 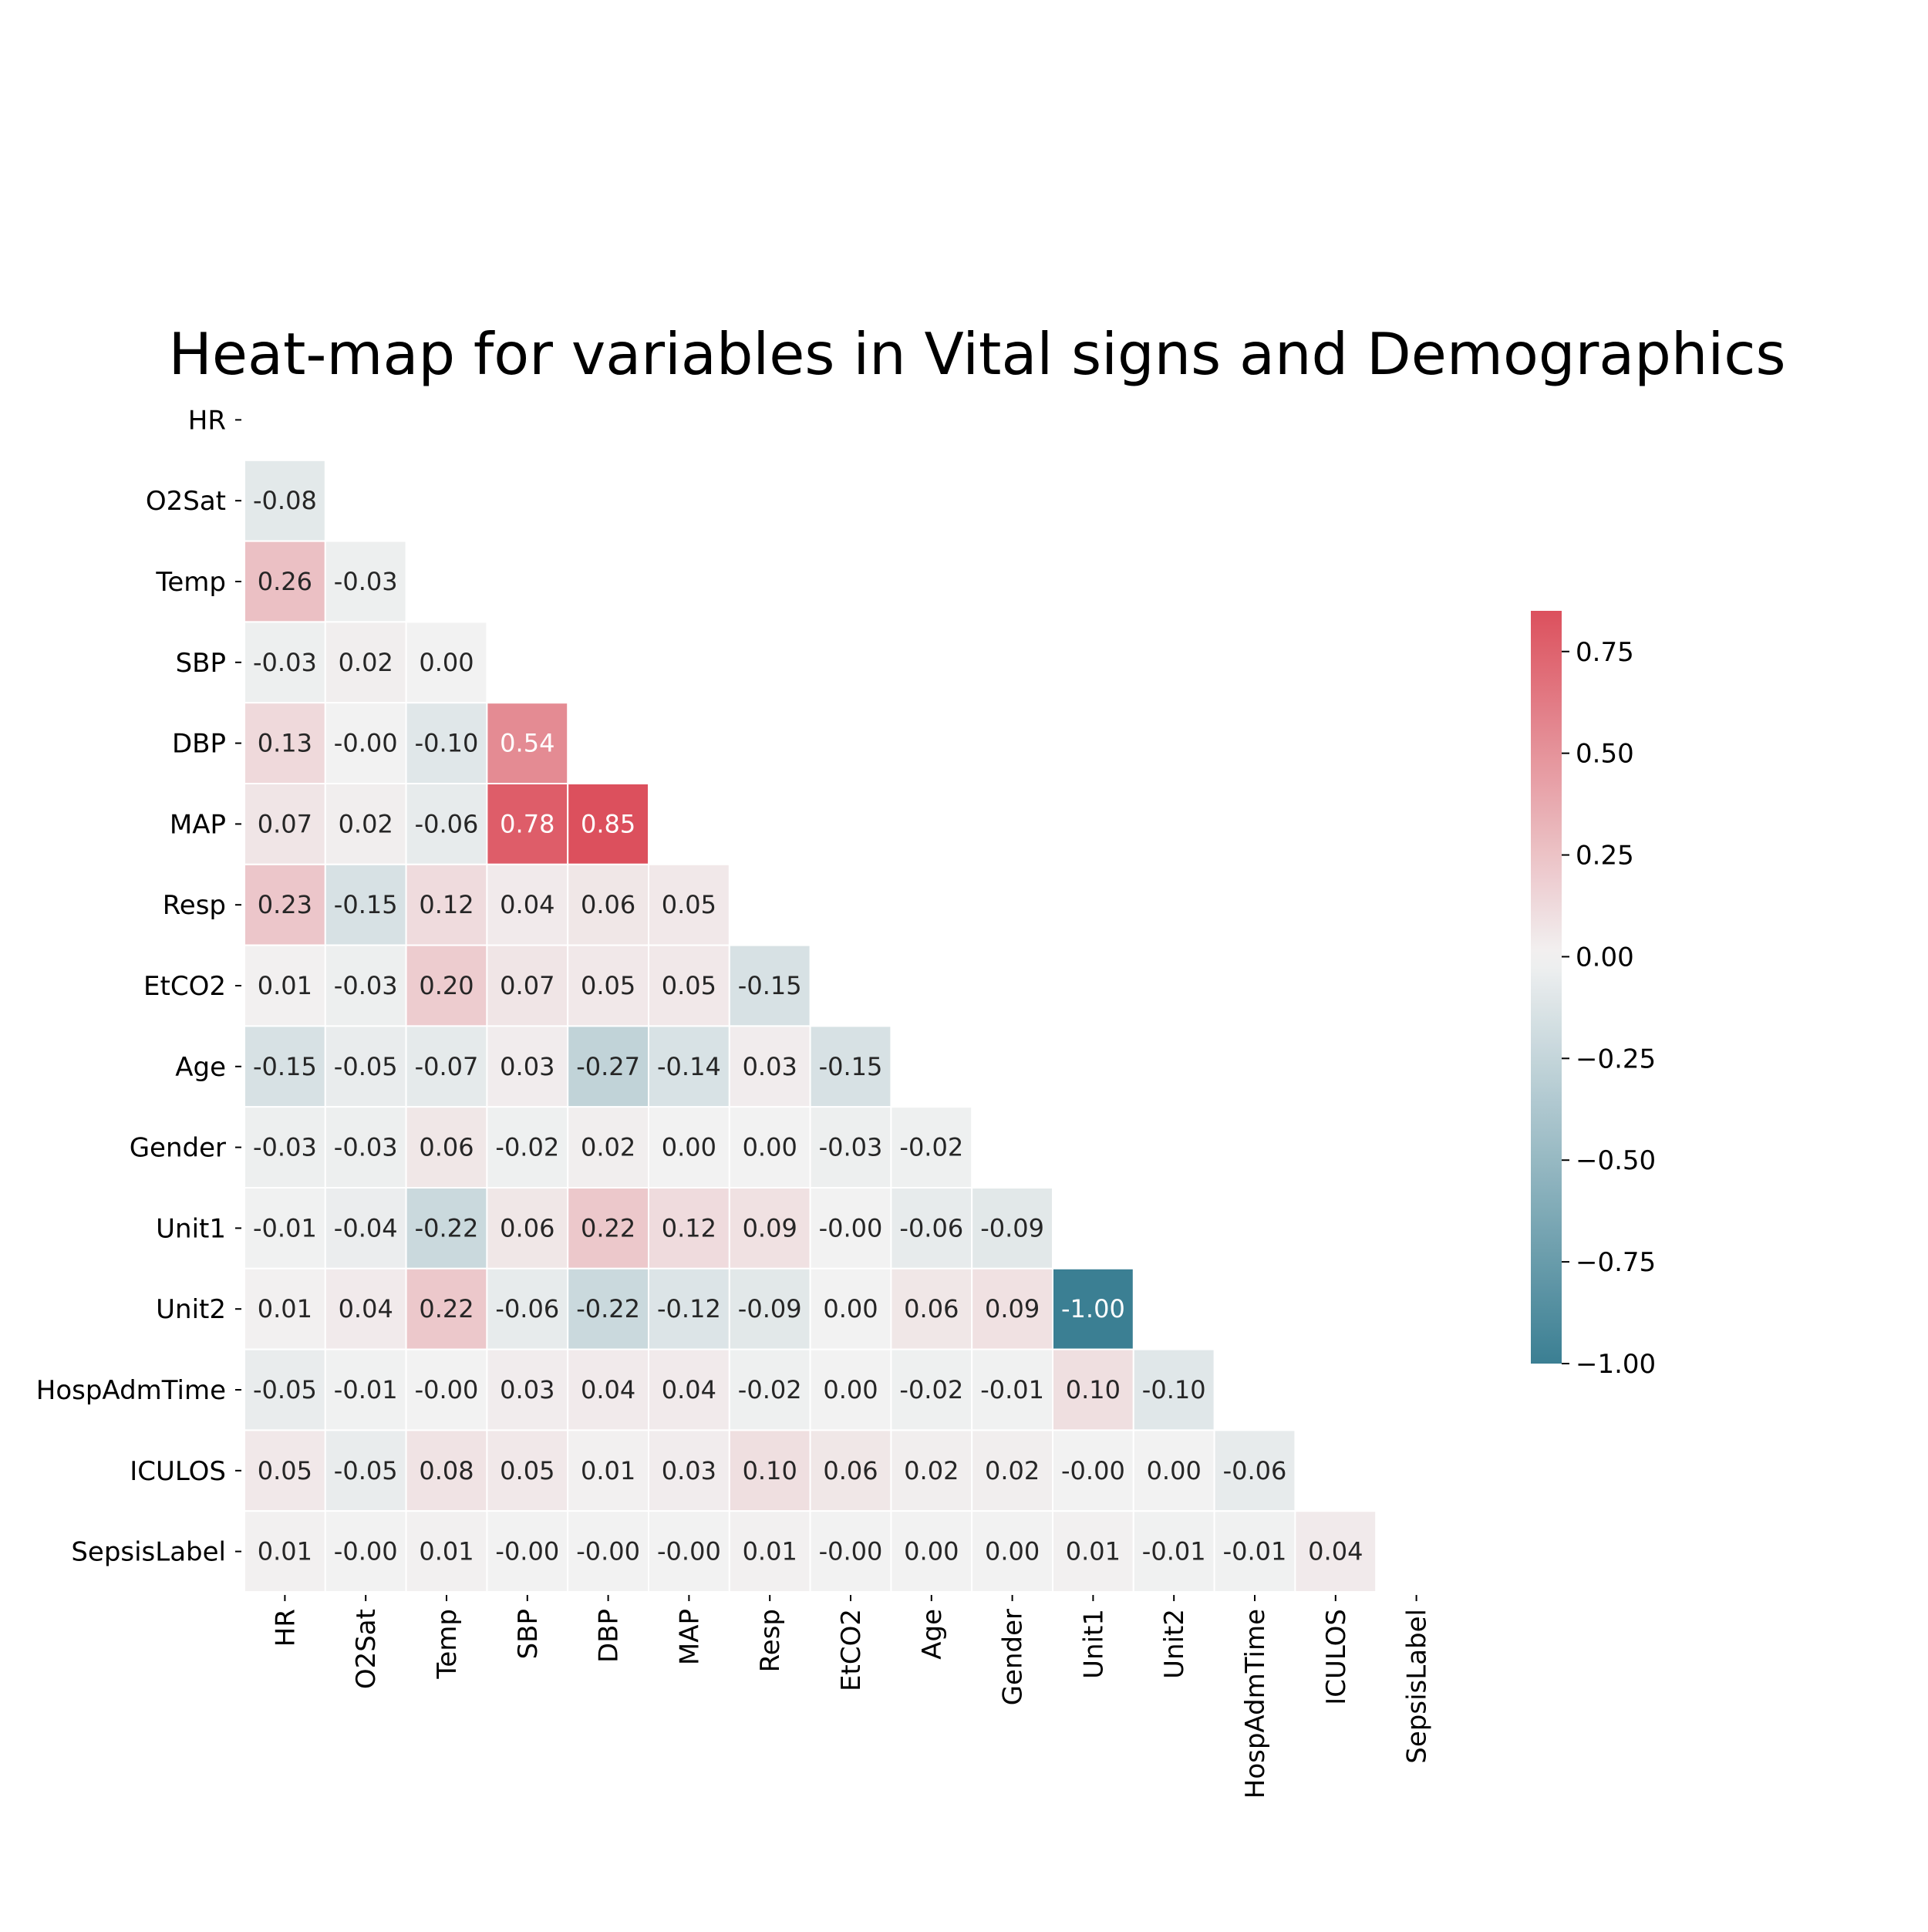 What do you see at coordinates (1012, 1308) in the screenshot?
I see `cell-value-label: 0.09` at bounding box center [1012, 1308].